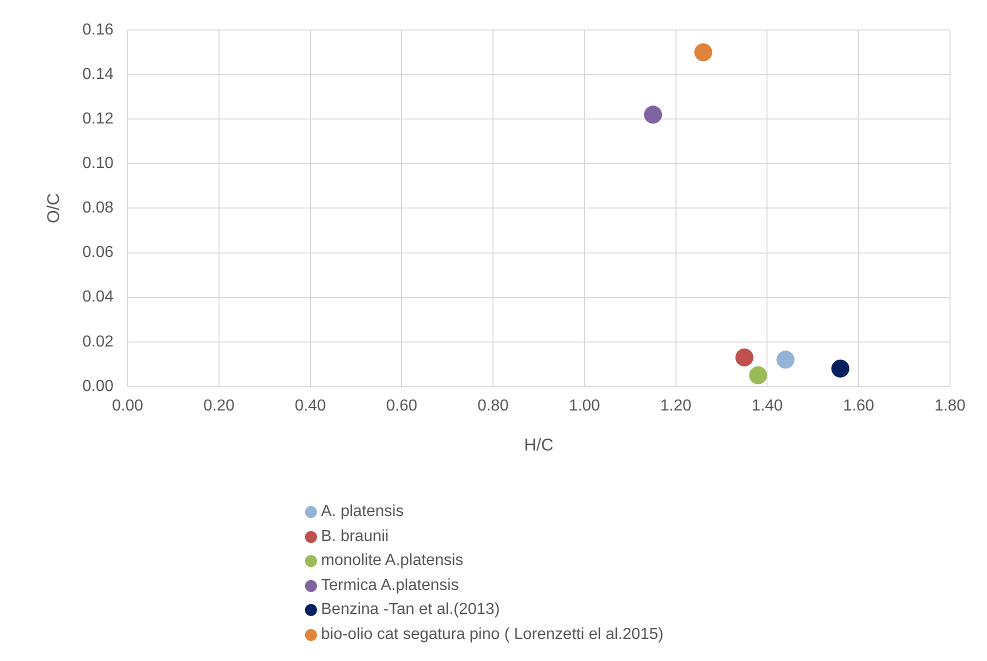 The height and width of the screenshot is (661, 987). I want to click on x-tick-label: 1.40, so click(767, 405).